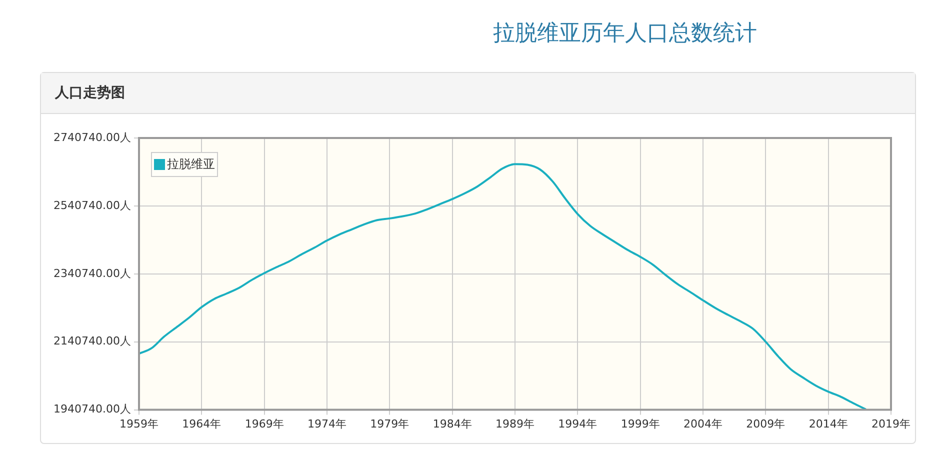 The image size is (935, 458). Describe the element at coordinates (478, 93) in the screenshot. I see `chart-subtitle: 人口走势图` at that location.